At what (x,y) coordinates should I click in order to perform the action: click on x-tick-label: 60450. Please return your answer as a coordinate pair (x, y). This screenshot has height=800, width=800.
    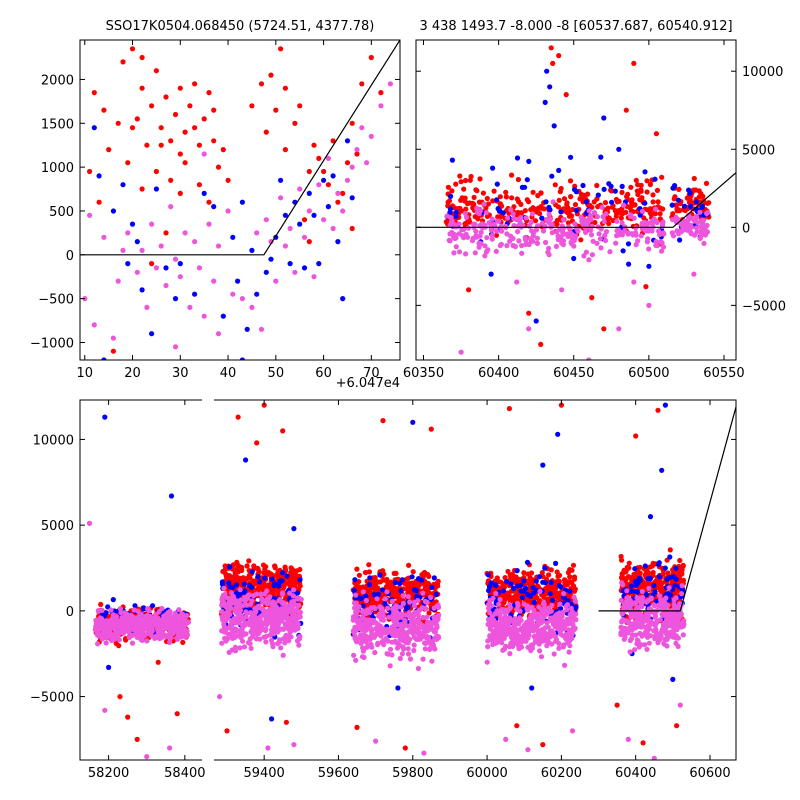
    Looking at the image, I should click on (573, 373).